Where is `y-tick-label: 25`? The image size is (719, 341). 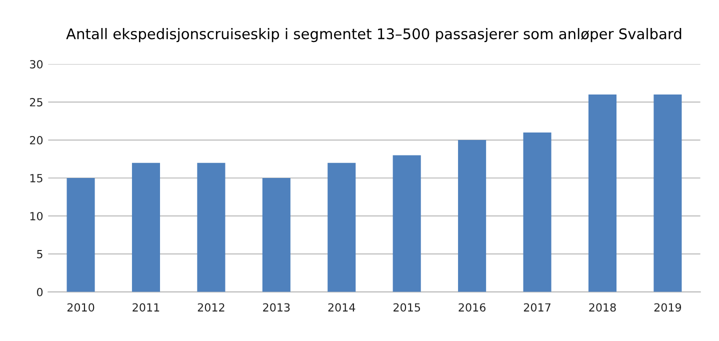 y-tick-label: 25 is located at coordinates (36, 102).